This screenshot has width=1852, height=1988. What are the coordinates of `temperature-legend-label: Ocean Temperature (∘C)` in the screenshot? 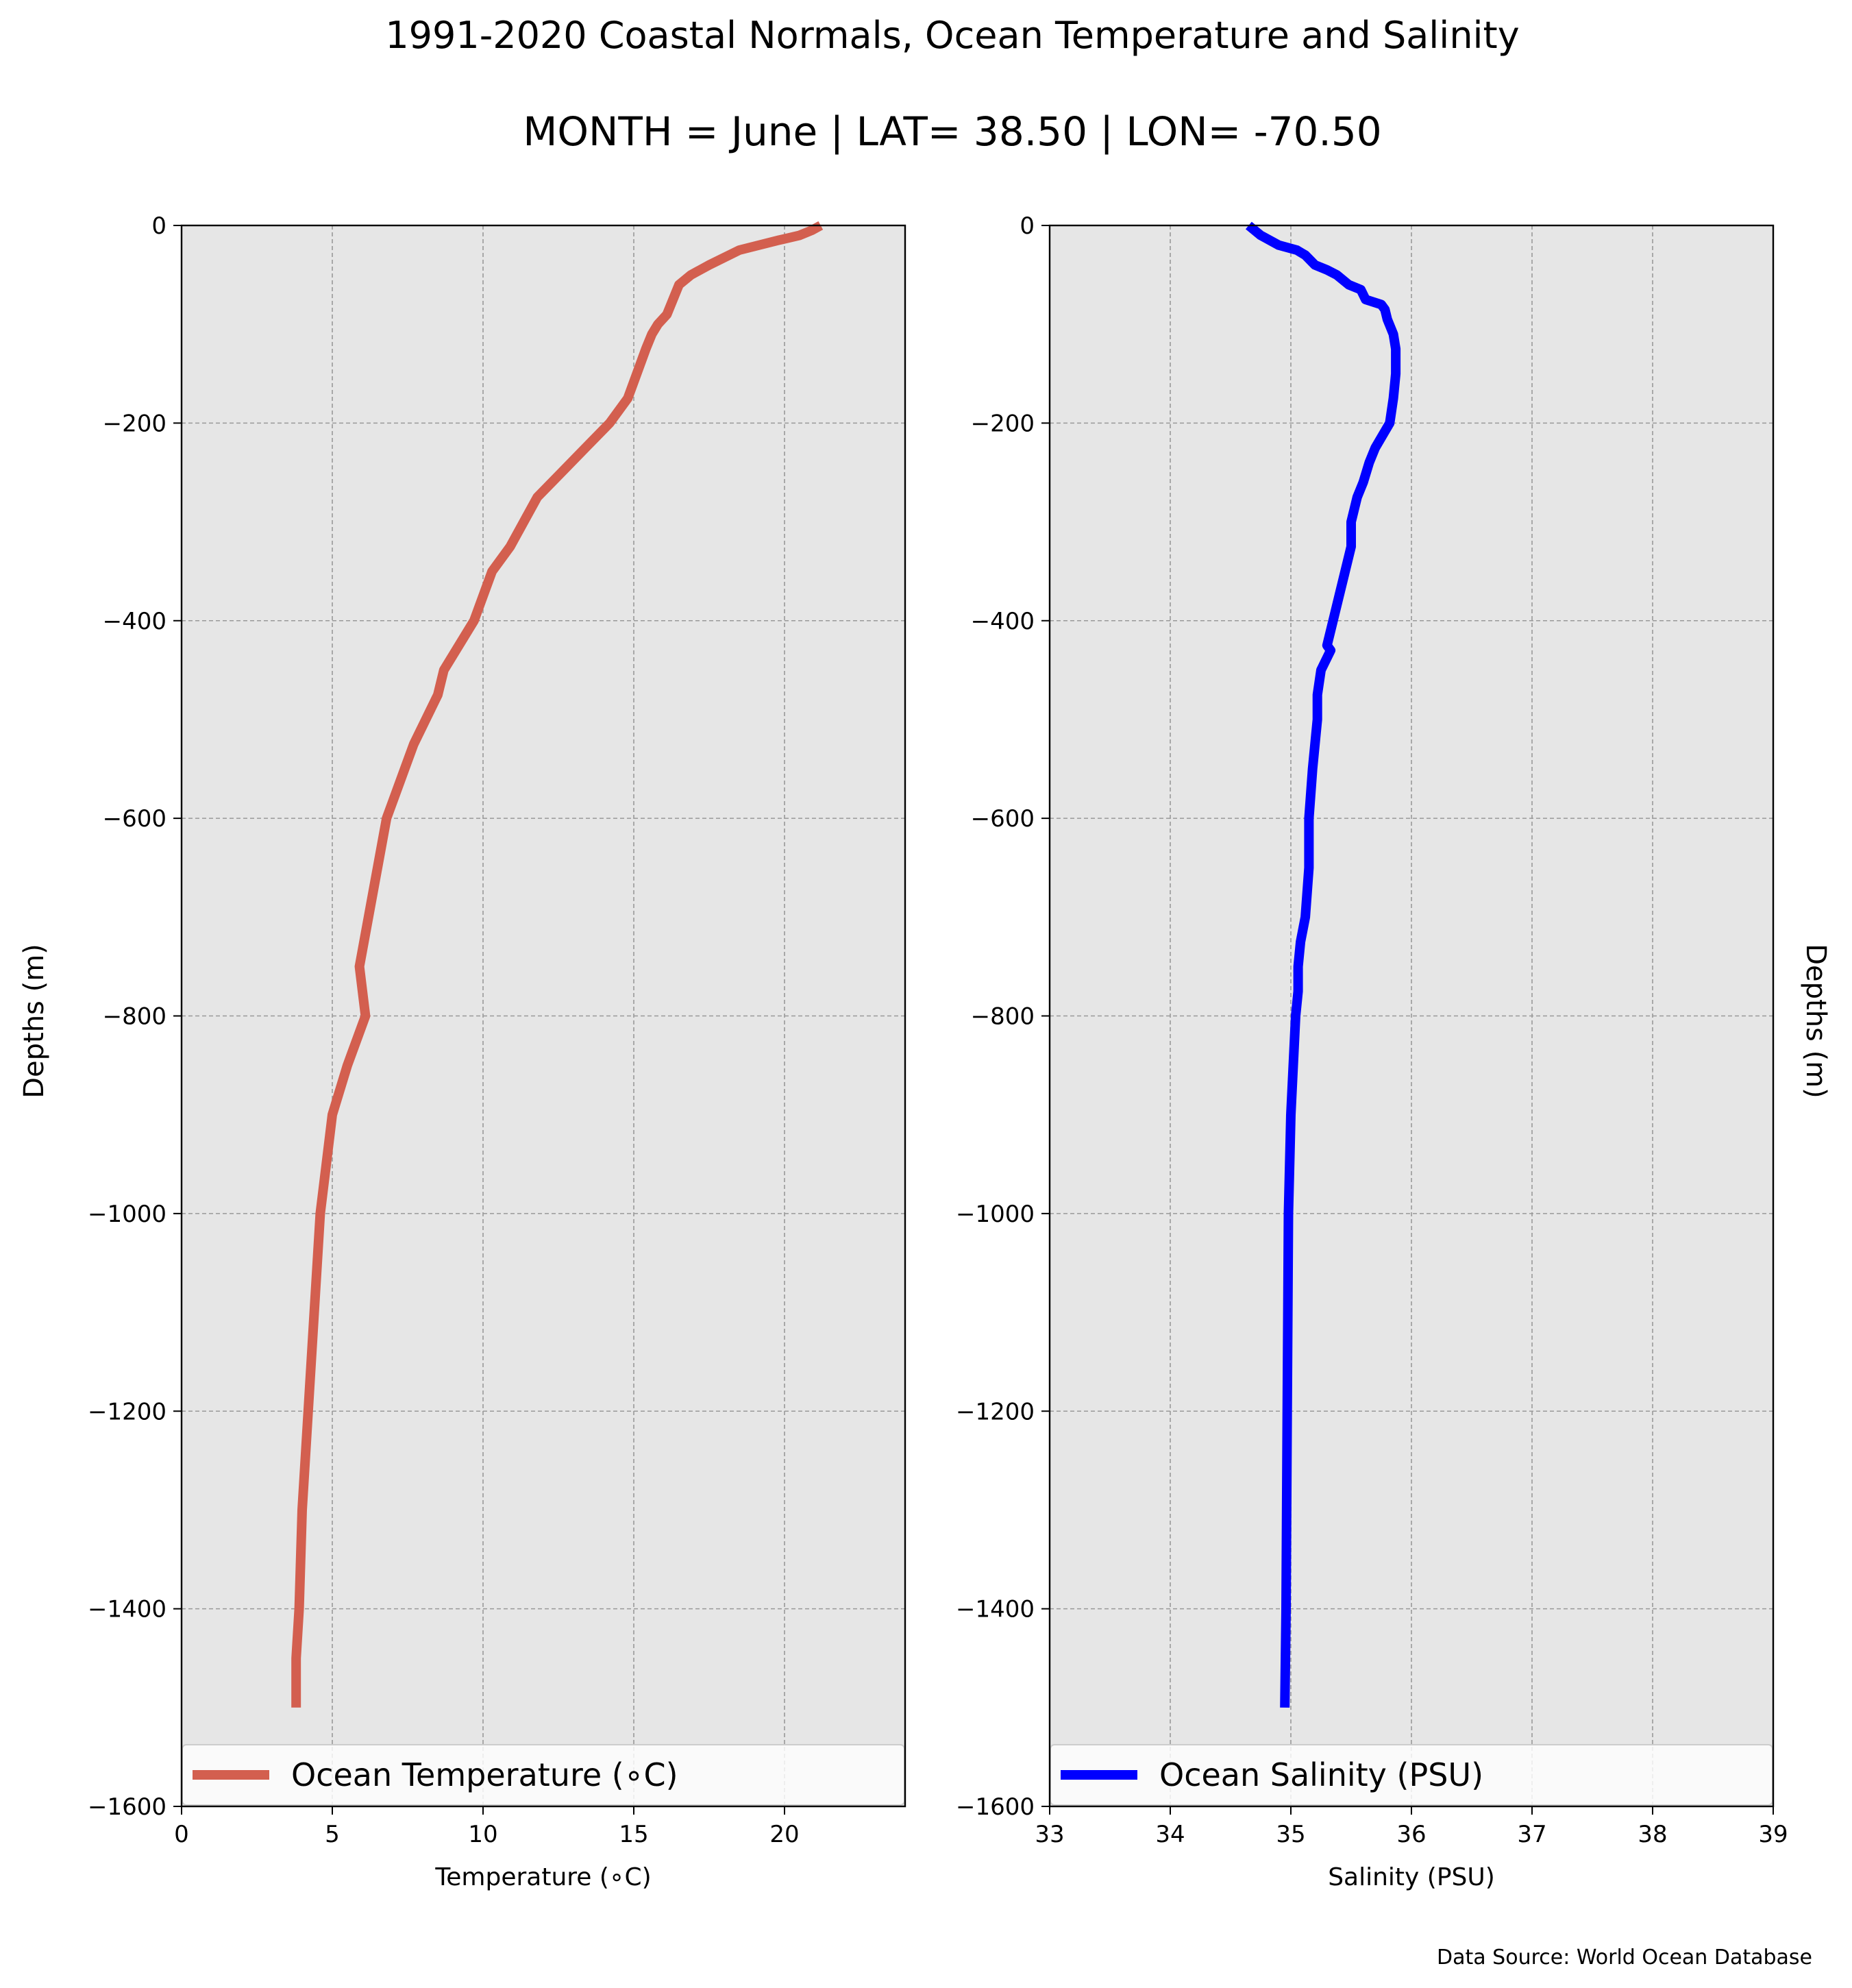 It's located at (484, 1774).